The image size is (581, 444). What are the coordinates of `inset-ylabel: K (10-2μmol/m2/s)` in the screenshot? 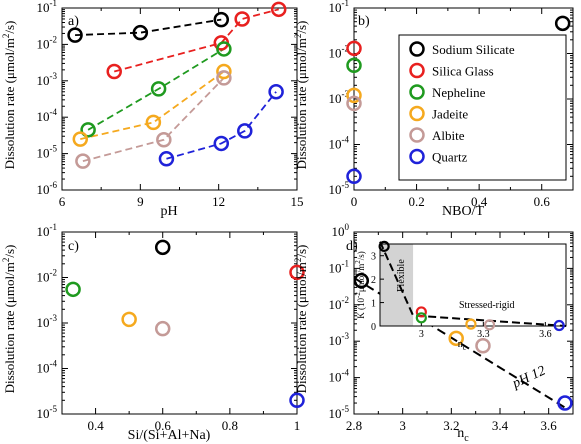 It's located at (360, 284).